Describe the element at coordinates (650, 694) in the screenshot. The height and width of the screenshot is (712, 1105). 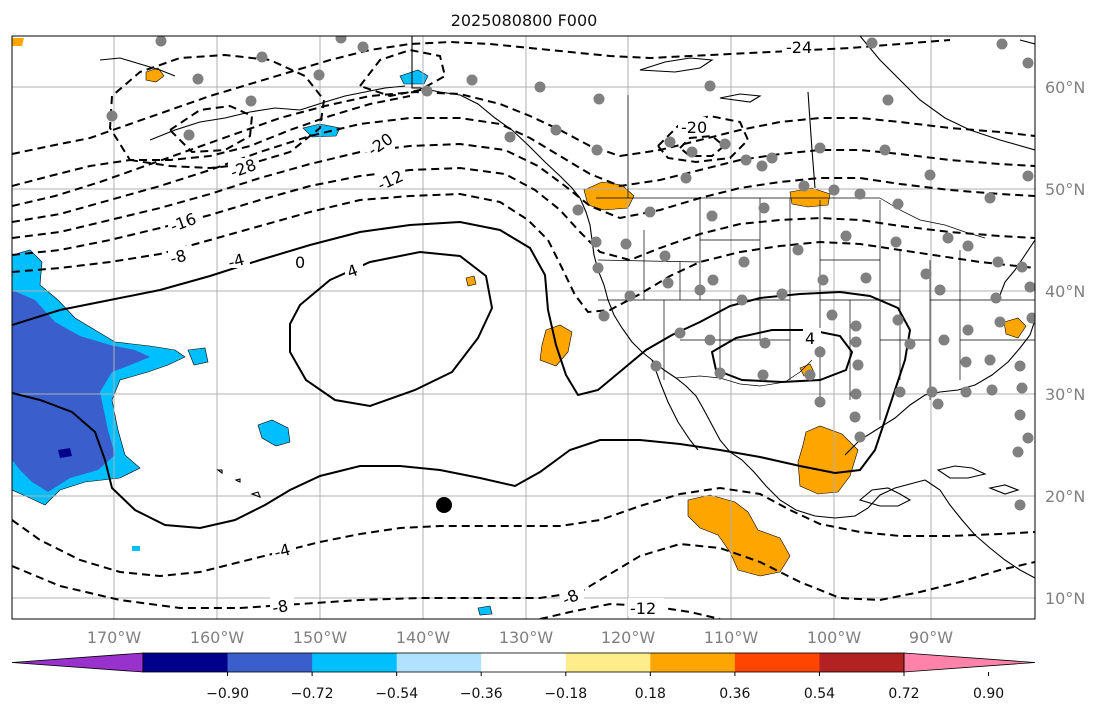
I see `colorbar-tick-label: 0.18` at that location.